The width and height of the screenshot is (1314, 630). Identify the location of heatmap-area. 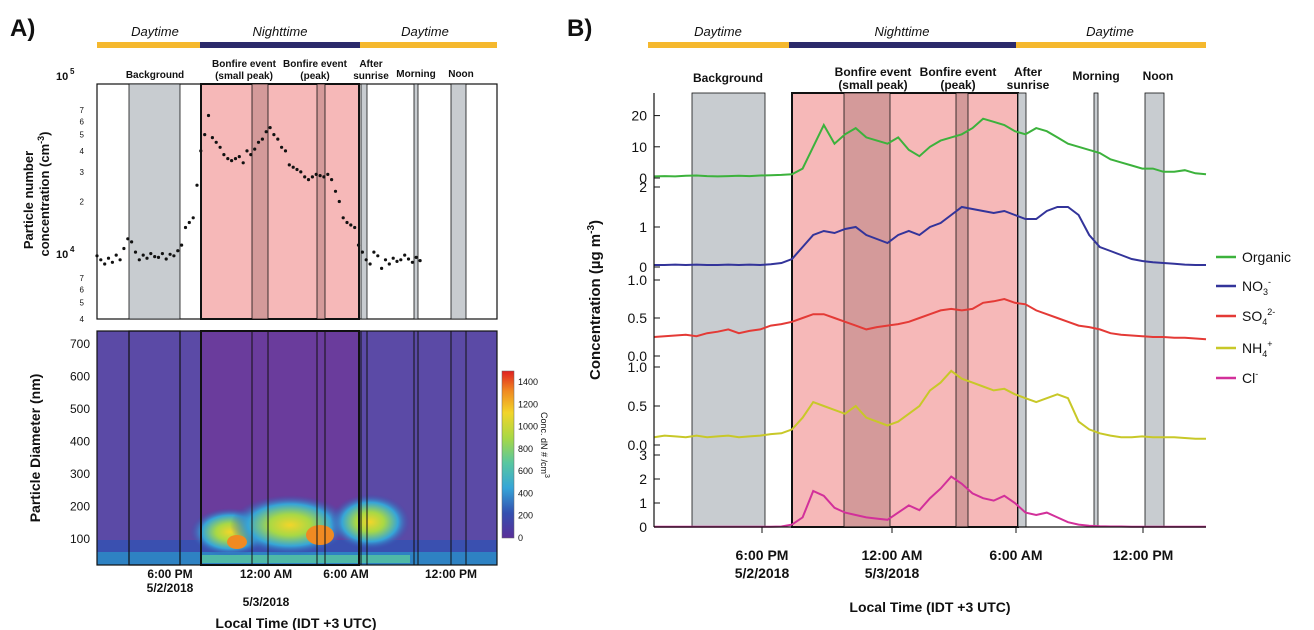
(297, 448).